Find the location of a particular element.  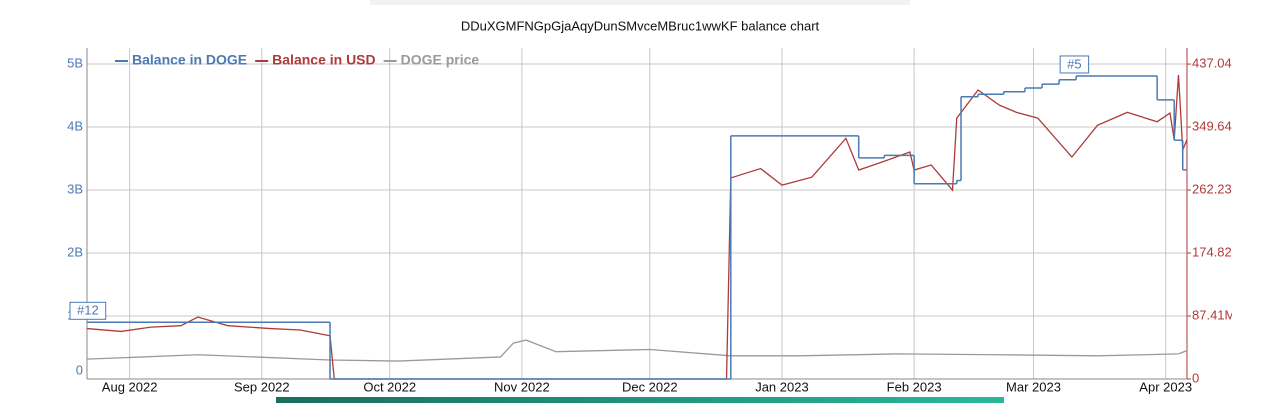

annotation: #12 is located at coordinates (88, 310).